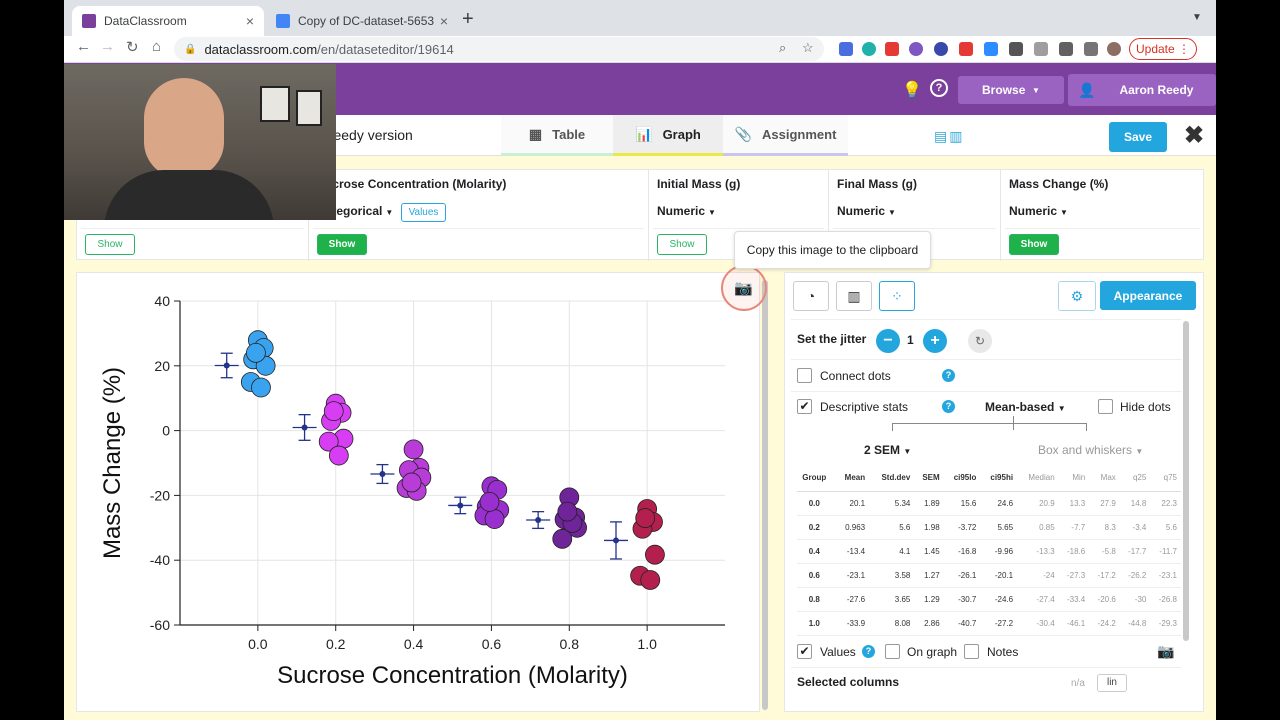 This screenshot has width=1280, height=720. I want to click on reading-list-icon, so click(1091, 49).